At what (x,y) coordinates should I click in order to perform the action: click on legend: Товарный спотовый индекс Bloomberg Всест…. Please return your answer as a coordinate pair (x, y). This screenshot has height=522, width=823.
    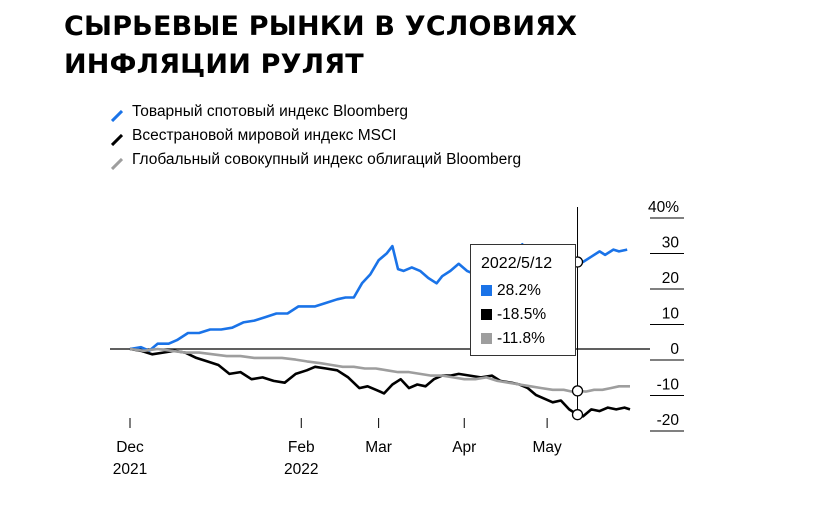
    Looking at the image, I should click on (315, 136).